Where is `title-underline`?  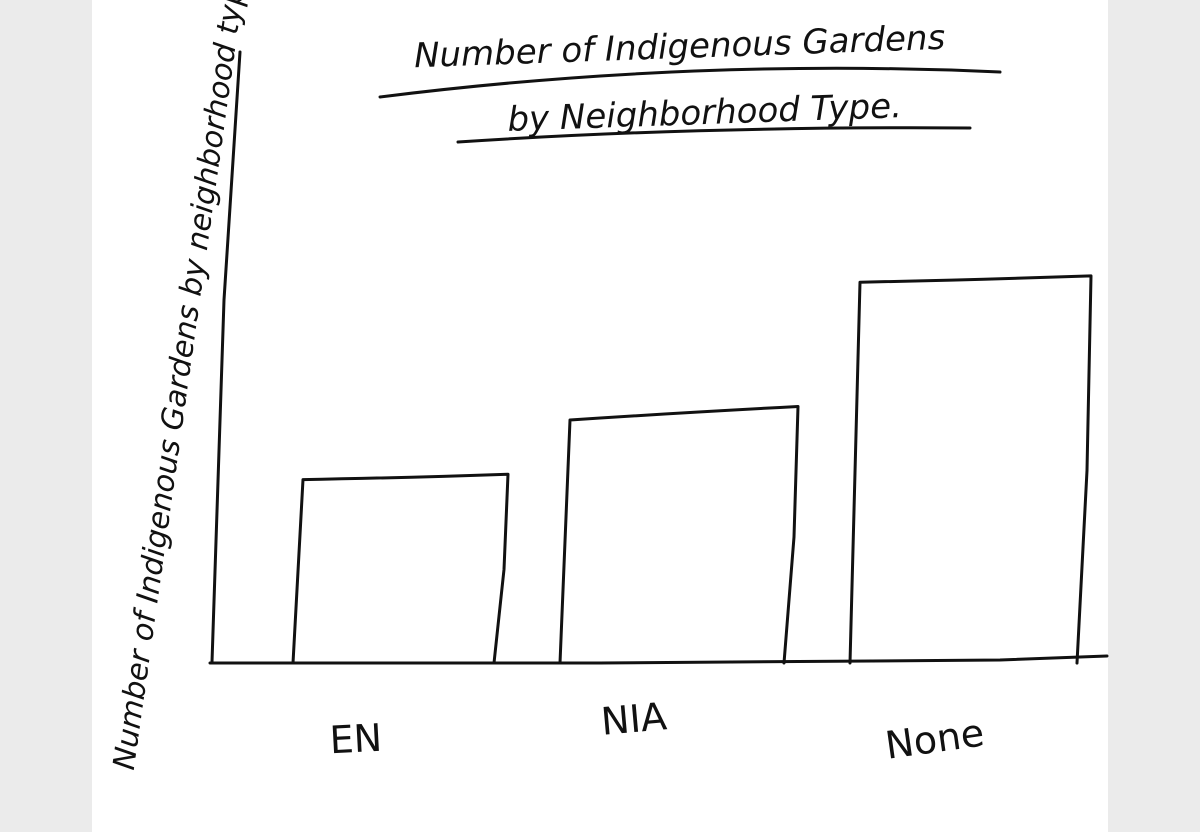
title-underline is located at coordinates (690, 82).